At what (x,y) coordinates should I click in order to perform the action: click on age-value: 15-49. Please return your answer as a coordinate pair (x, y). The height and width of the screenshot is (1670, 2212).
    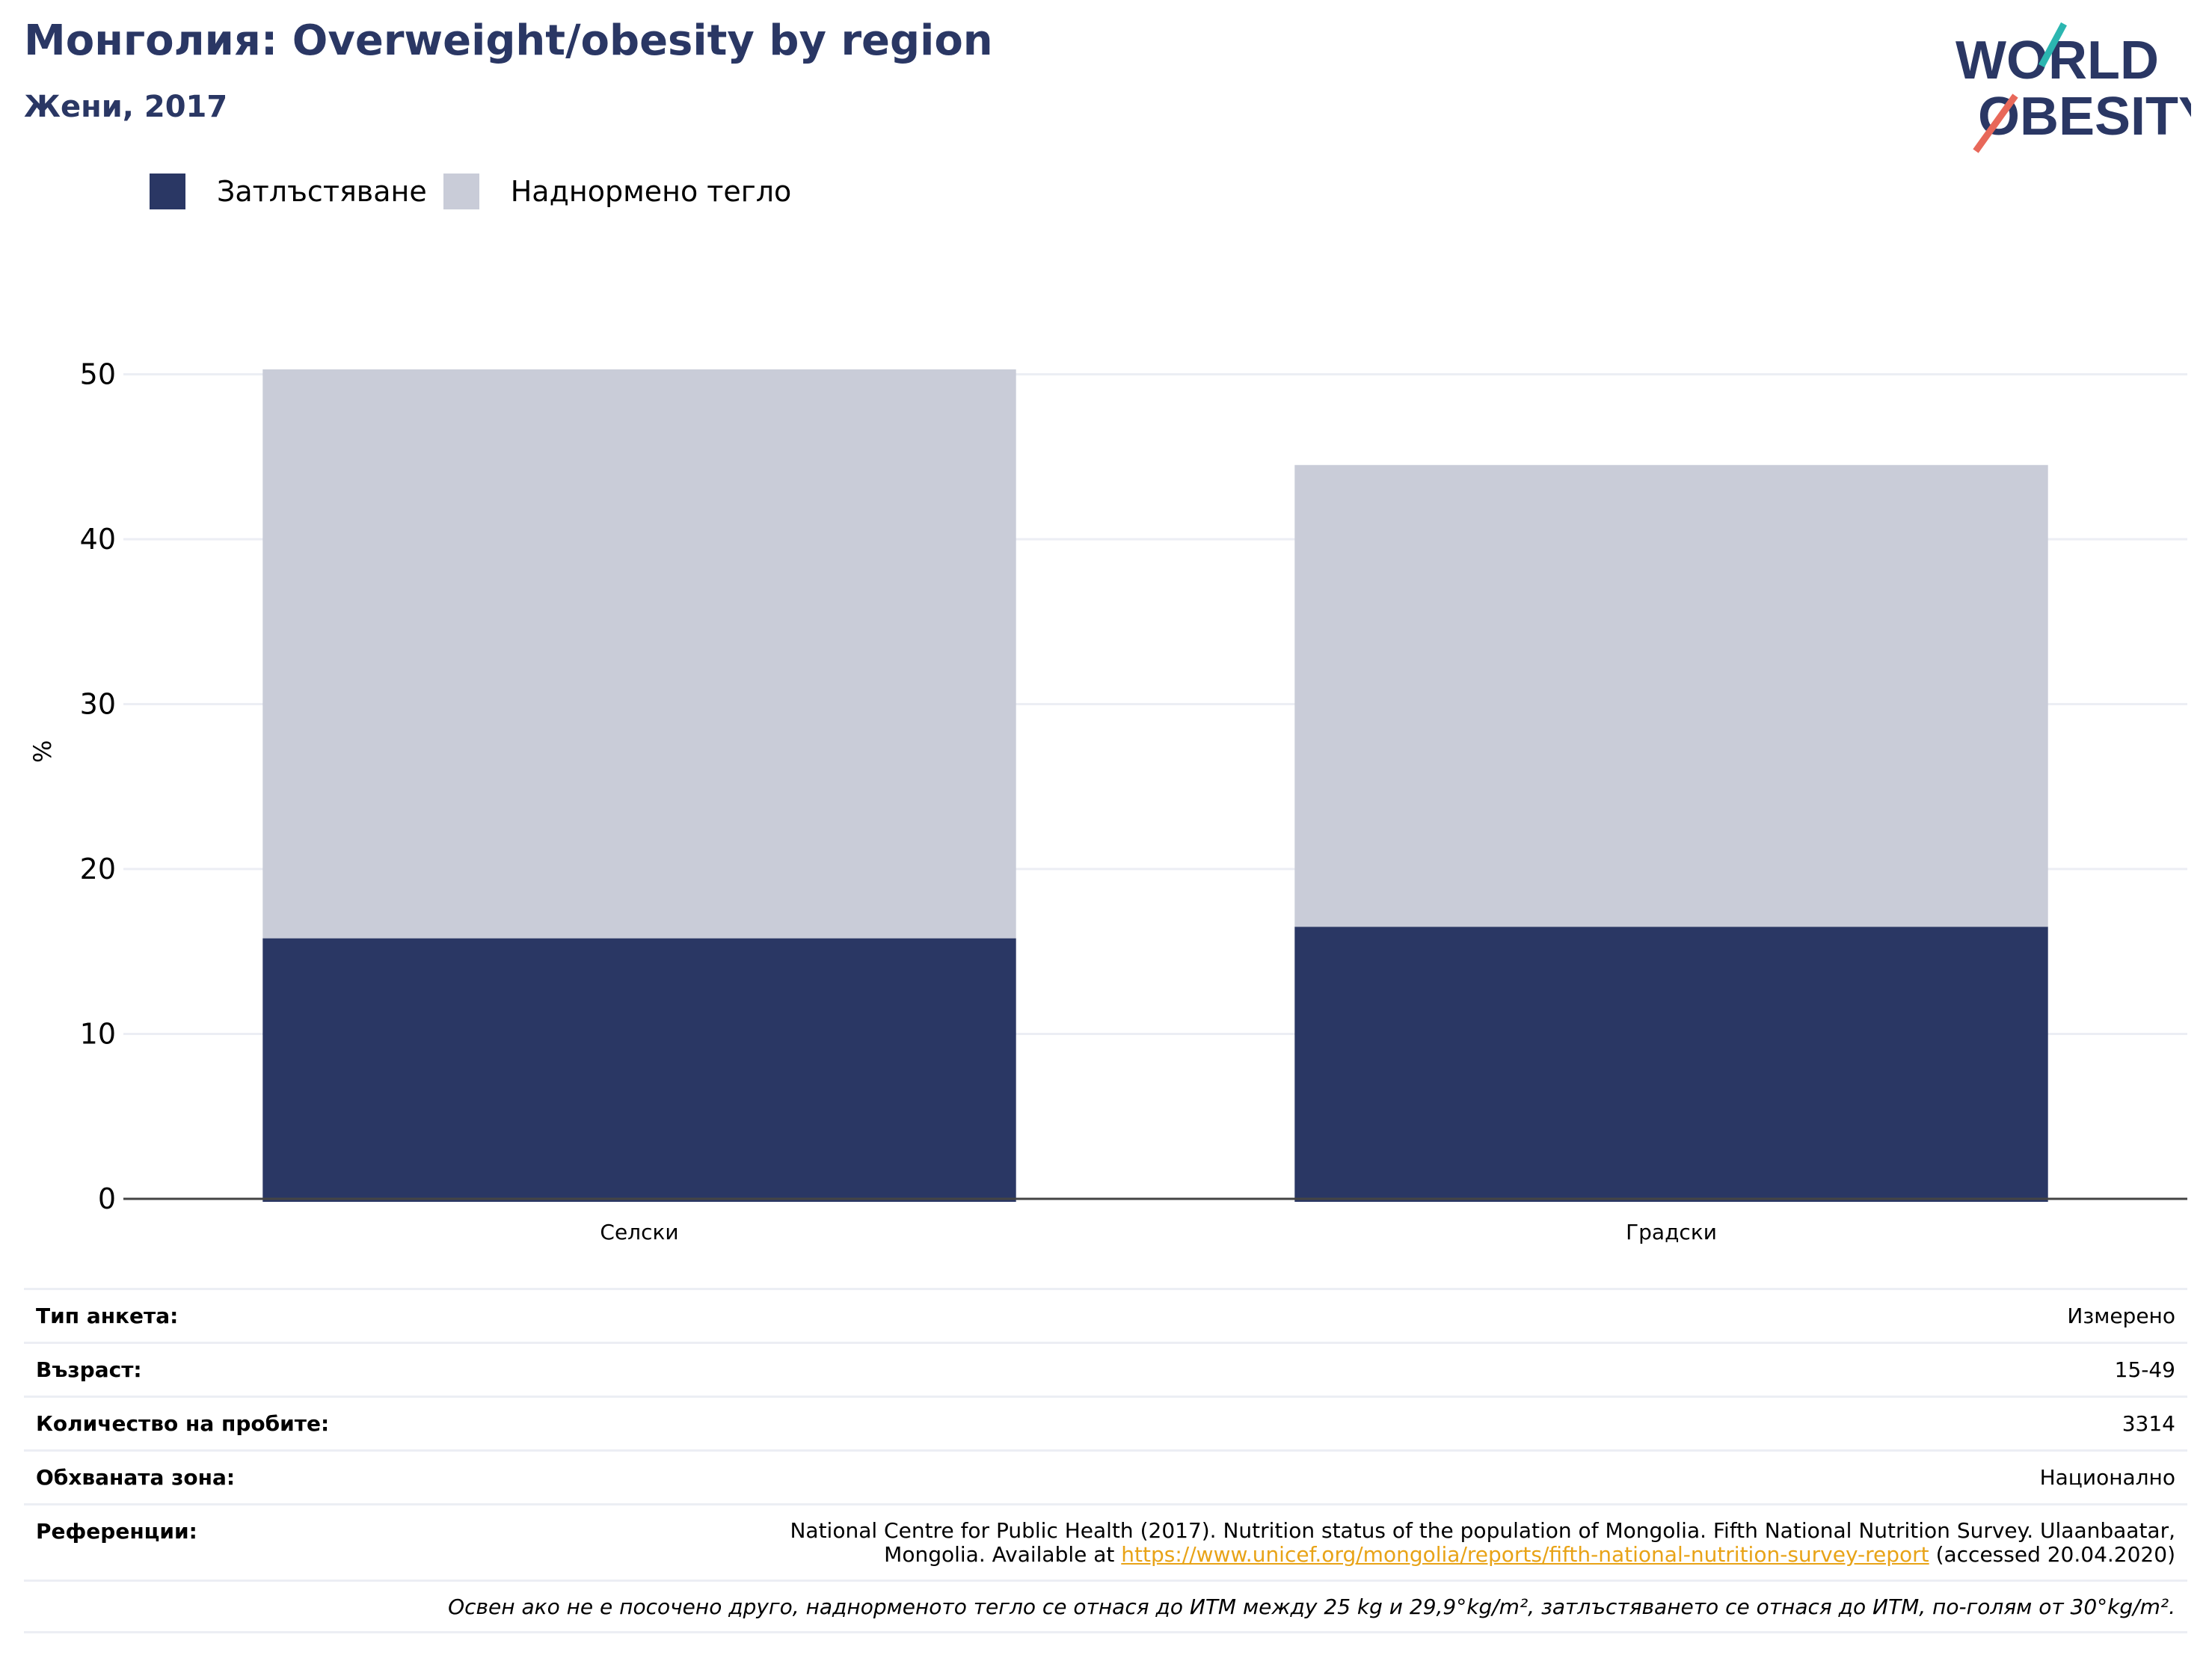
    Looking at the image, I should click on (2144, 1369).